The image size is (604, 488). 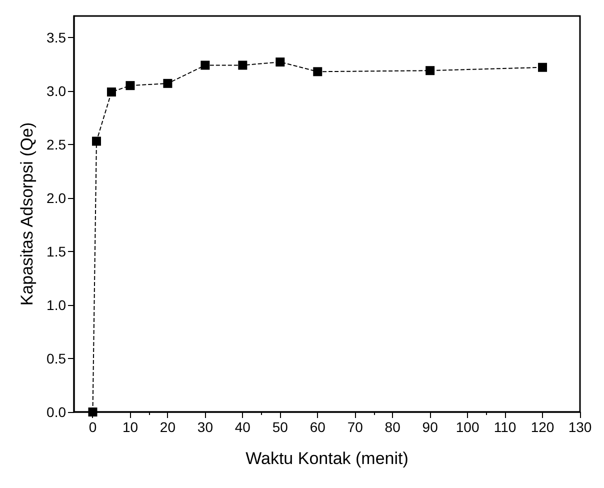 What do you see at coordinates (27, 214) in the screenshot?
I see `y-axis-title: Kapasitas Adsorpsi (Qe)` at bounding box center [27, 214].